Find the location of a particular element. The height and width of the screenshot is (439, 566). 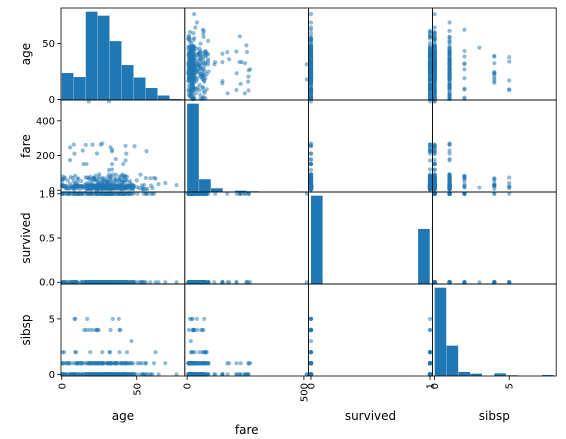

axis-label-fare-x: fare is located at coordinates (247, 430).